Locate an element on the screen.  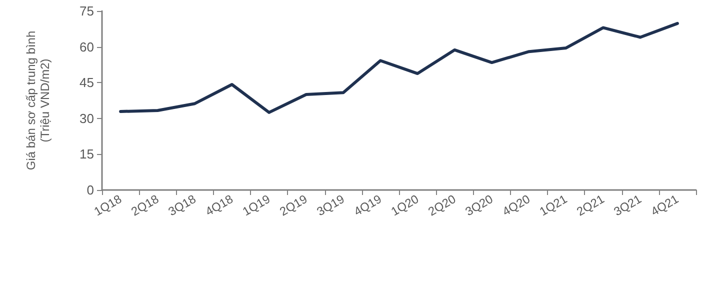
y-tick-label: 30 is located at coordinates (87, 118).